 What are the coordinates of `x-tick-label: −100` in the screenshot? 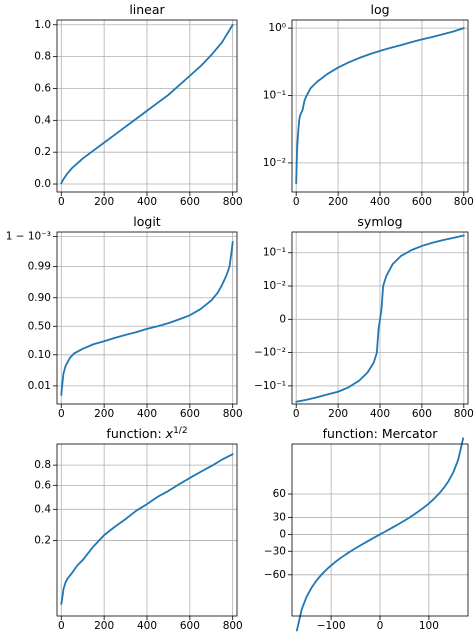 It's located at (331, 626).